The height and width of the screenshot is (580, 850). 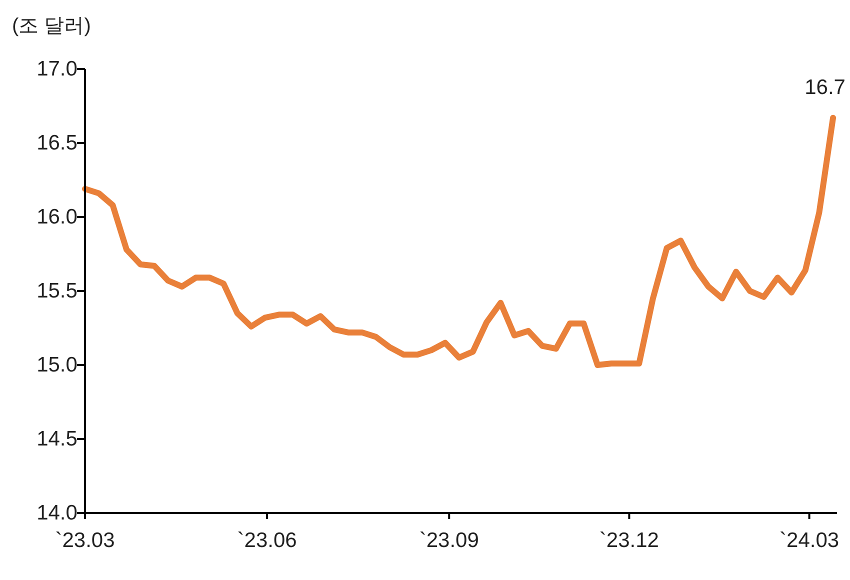 What do you see at coordinates (629, 540) in the screenshot?
I see `x-tick-label: `23.12` at bounding box center [629, 540].